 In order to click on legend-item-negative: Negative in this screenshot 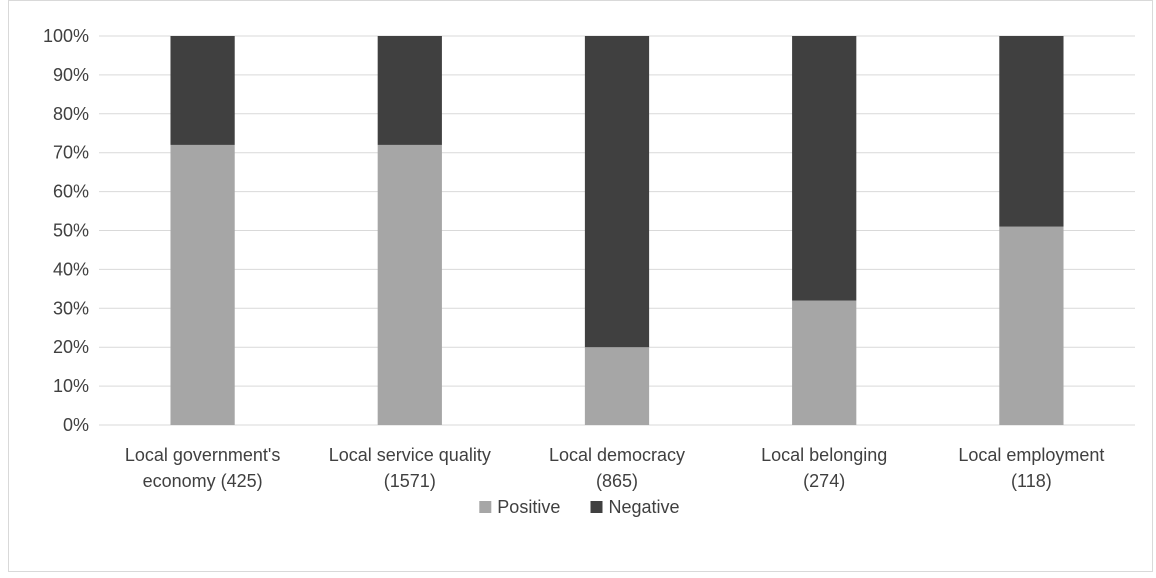, I will do `click(635, 507)`.